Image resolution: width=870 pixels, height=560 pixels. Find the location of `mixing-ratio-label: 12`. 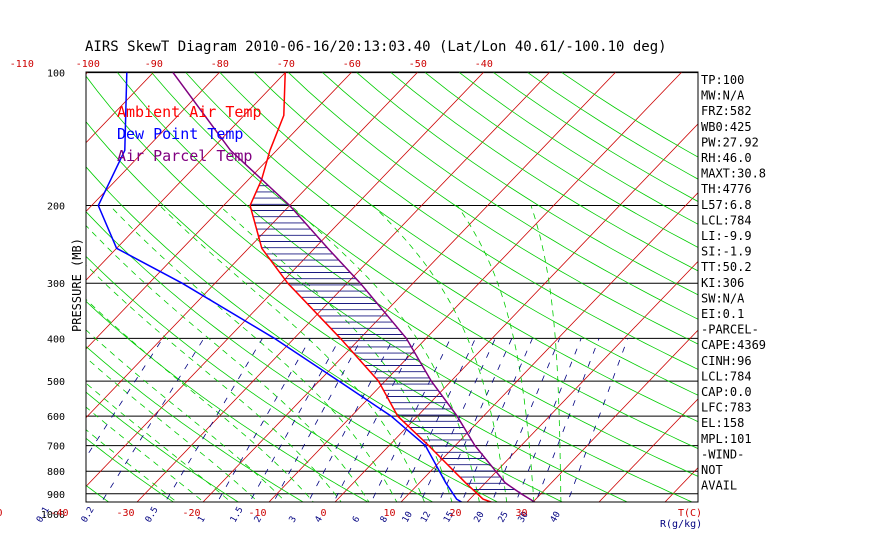

mixing-ratio-label: 12 is located at coordinates (426, 517).